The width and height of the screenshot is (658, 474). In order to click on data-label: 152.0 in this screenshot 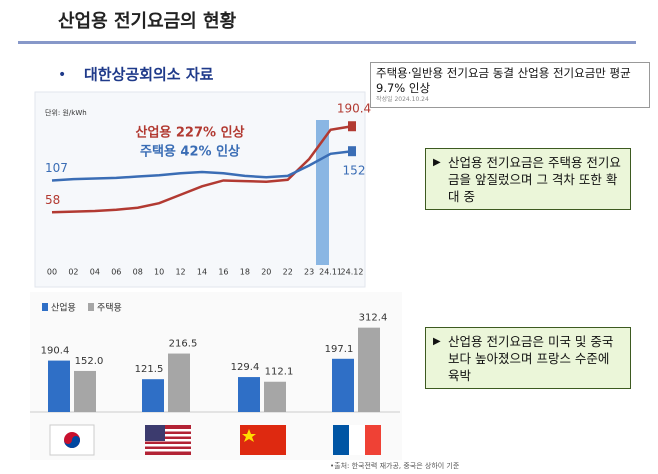, I will do `click(89, 361)`.